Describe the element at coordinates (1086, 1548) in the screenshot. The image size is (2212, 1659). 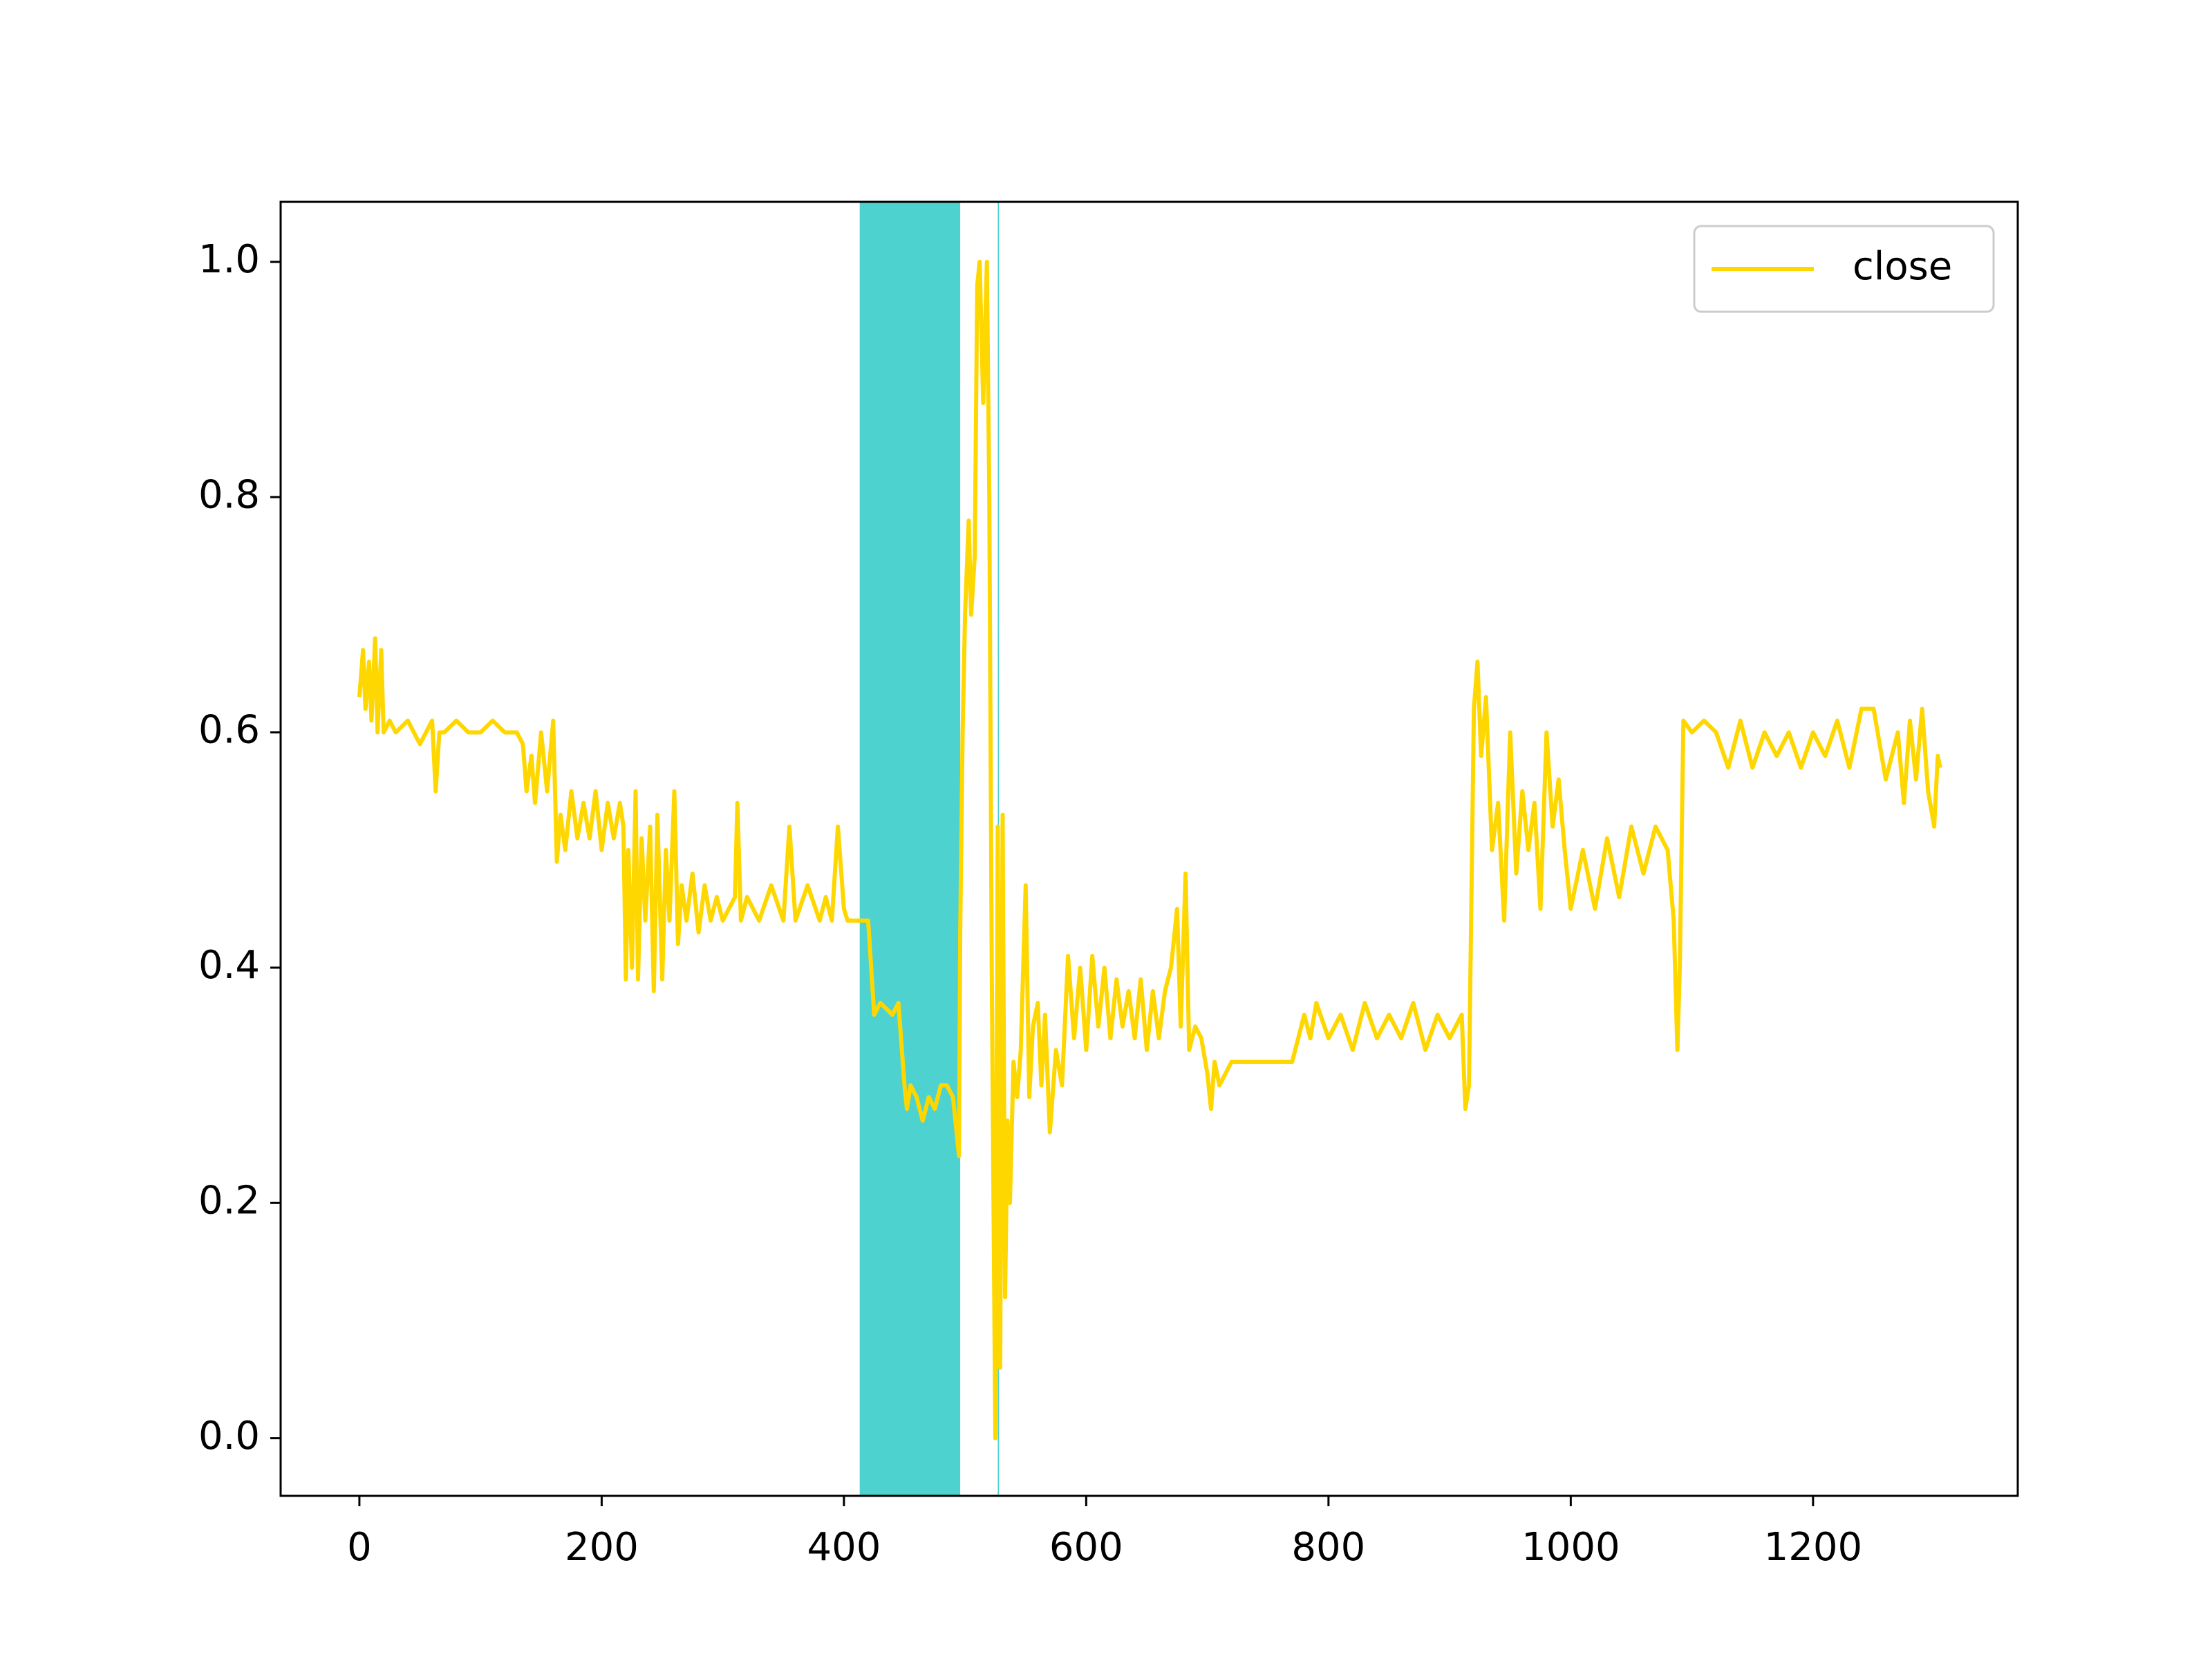
I see `x-tick-label: 600` at that location.